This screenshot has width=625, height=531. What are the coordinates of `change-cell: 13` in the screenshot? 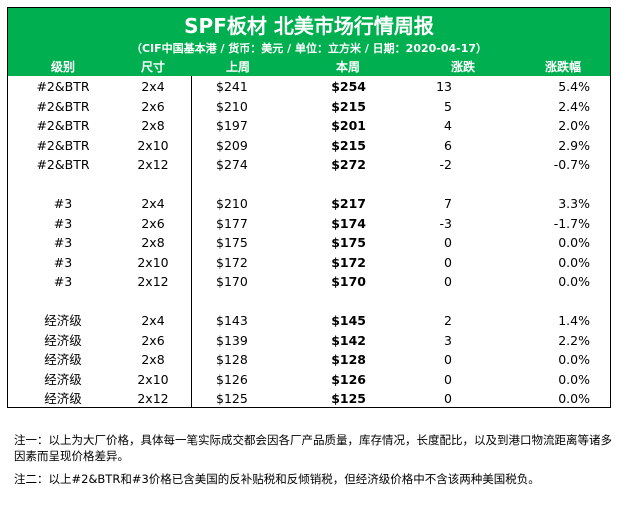 It's located at (444, 86).